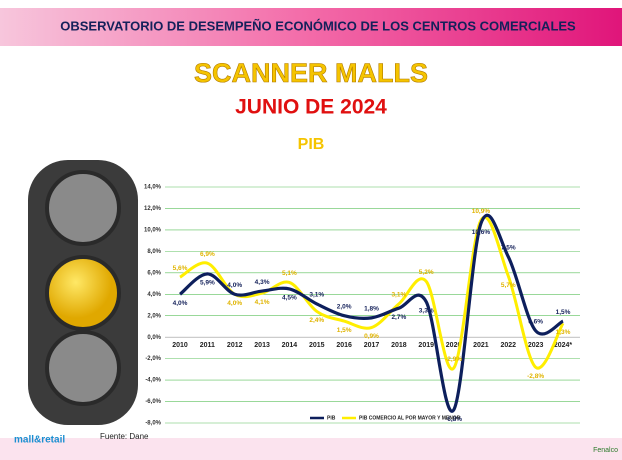  Describe the element at coordinates (207, 345) in the screenshot. I see `x-tick-label: 2011` at that location.